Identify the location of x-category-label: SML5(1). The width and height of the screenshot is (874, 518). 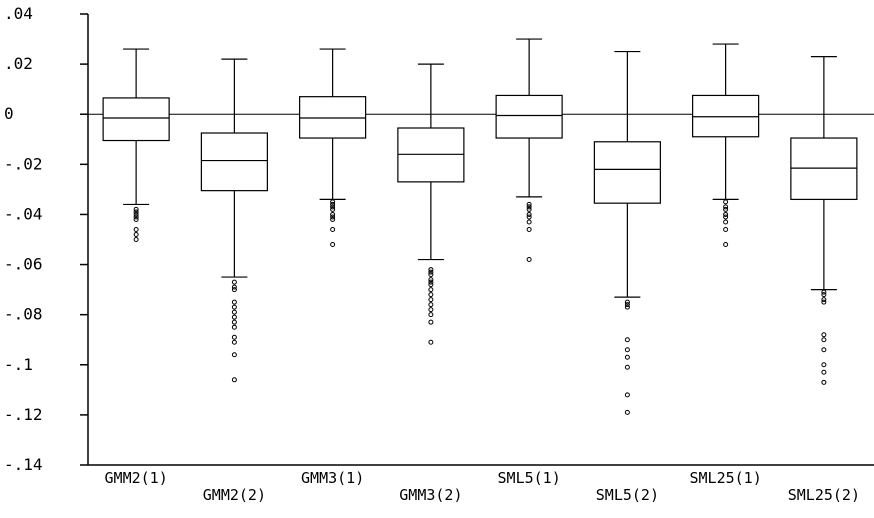
(529, 478).